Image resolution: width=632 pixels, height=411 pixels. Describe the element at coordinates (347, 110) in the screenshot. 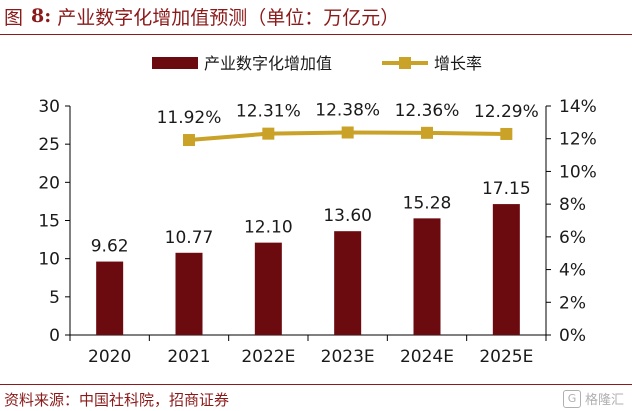

I see `growth-value-label: 12.38%` at that location.